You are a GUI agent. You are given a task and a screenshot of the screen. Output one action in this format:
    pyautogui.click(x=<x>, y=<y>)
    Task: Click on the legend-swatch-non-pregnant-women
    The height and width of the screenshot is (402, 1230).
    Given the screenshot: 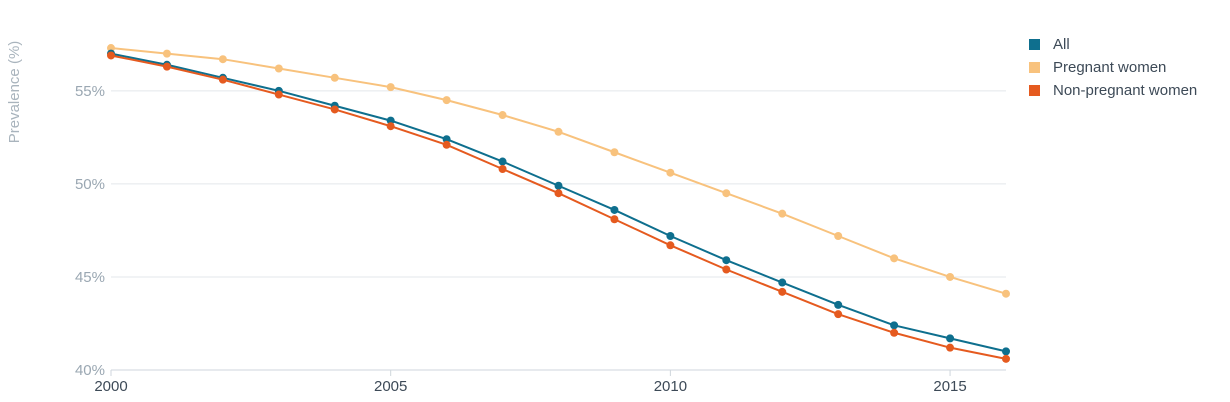 What is the action you would take?
    pyautogui.click(x=1034, y=90)
    